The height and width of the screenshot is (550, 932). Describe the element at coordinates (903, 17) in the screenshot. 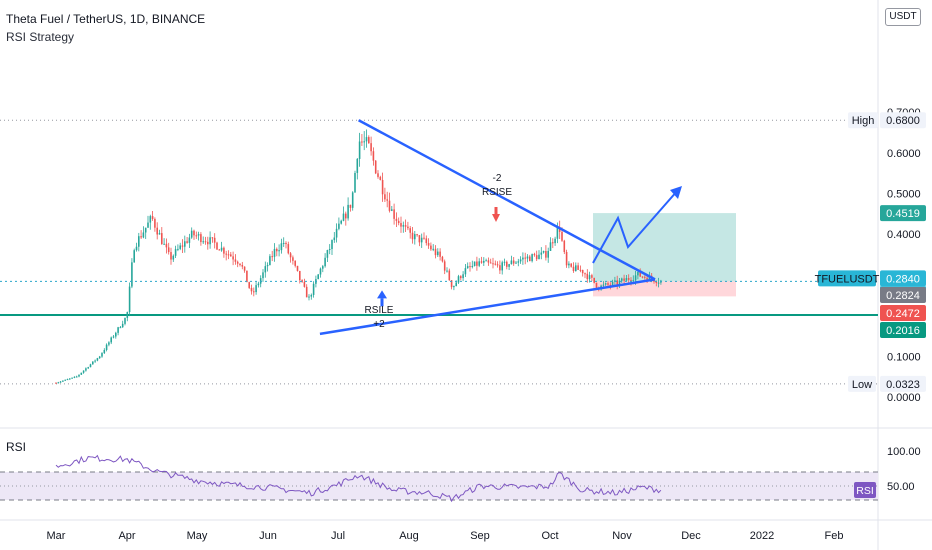

I see `currency-button: USDT` at that location.